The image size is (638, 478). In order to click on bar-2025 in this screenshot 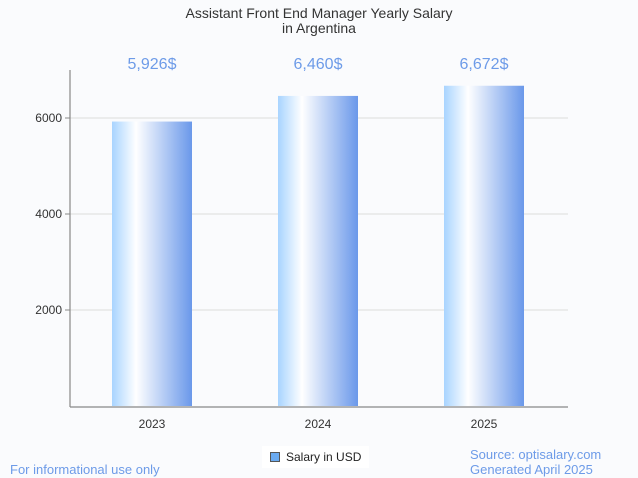, I will do `click(484, 245)`.